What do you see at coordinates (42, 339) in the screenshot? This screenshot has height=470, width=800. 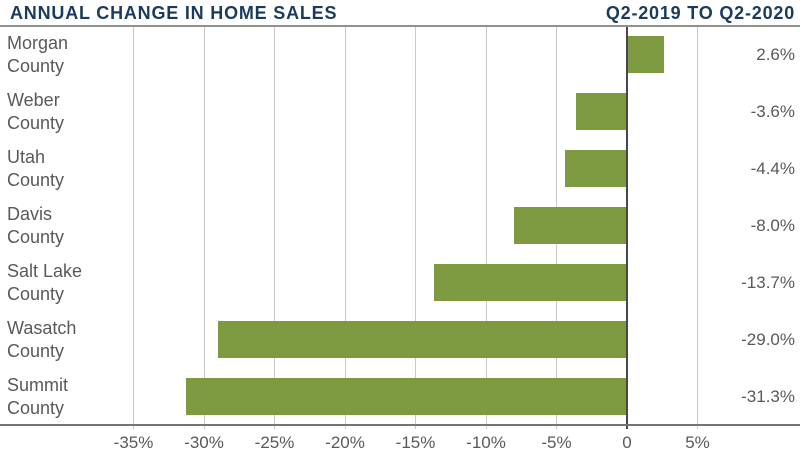 I see `category-label: Wasatch County` at bounding box center [42, 339].